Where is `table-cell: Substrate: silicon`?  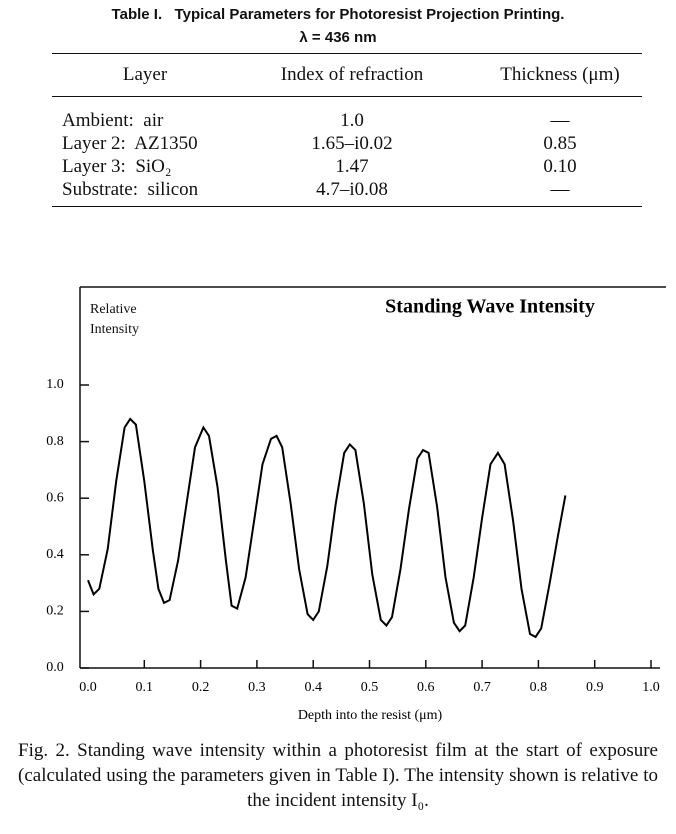 table-cell: Substrate: silicon is located at coordinates (130, 189).